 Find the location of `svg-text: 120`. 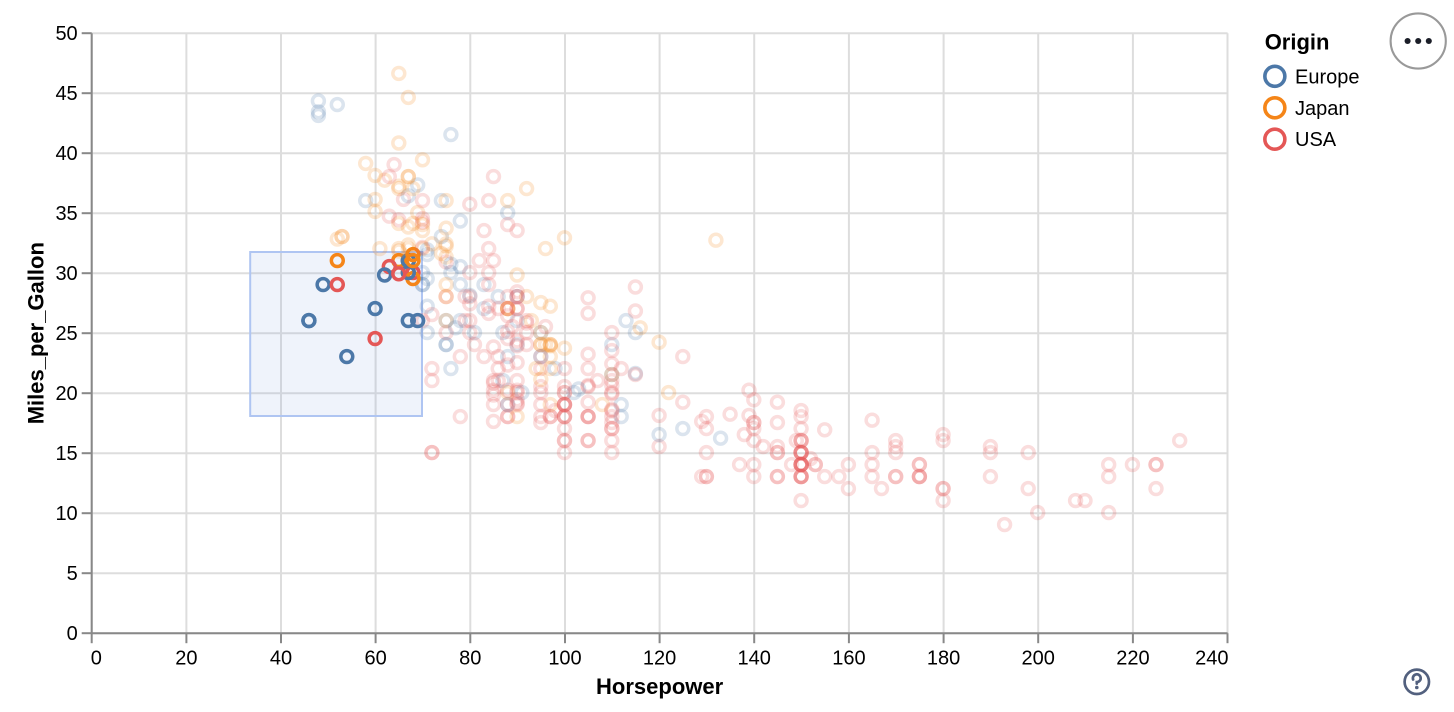

svg-text: 120 is located at coordinates (659, 659).